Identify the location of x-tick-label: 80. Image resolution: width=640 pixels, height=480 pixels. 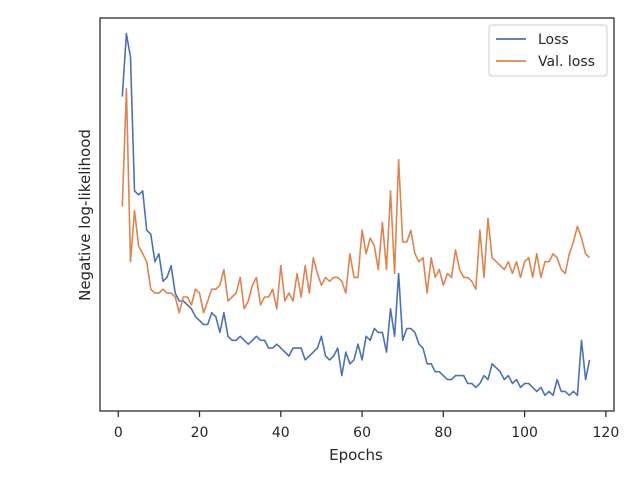
(443, 433).